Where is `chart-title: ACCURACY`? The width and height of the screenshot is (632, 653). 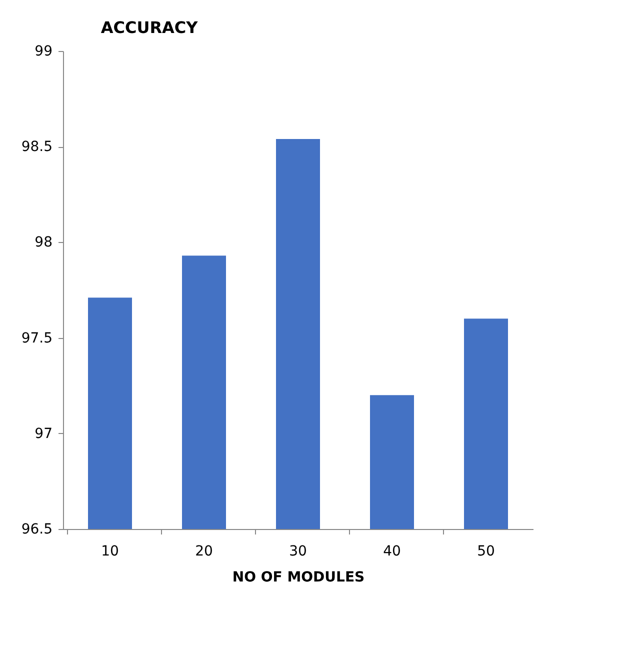 chart-title: ACCURACY is located at coordinates (149, 27).